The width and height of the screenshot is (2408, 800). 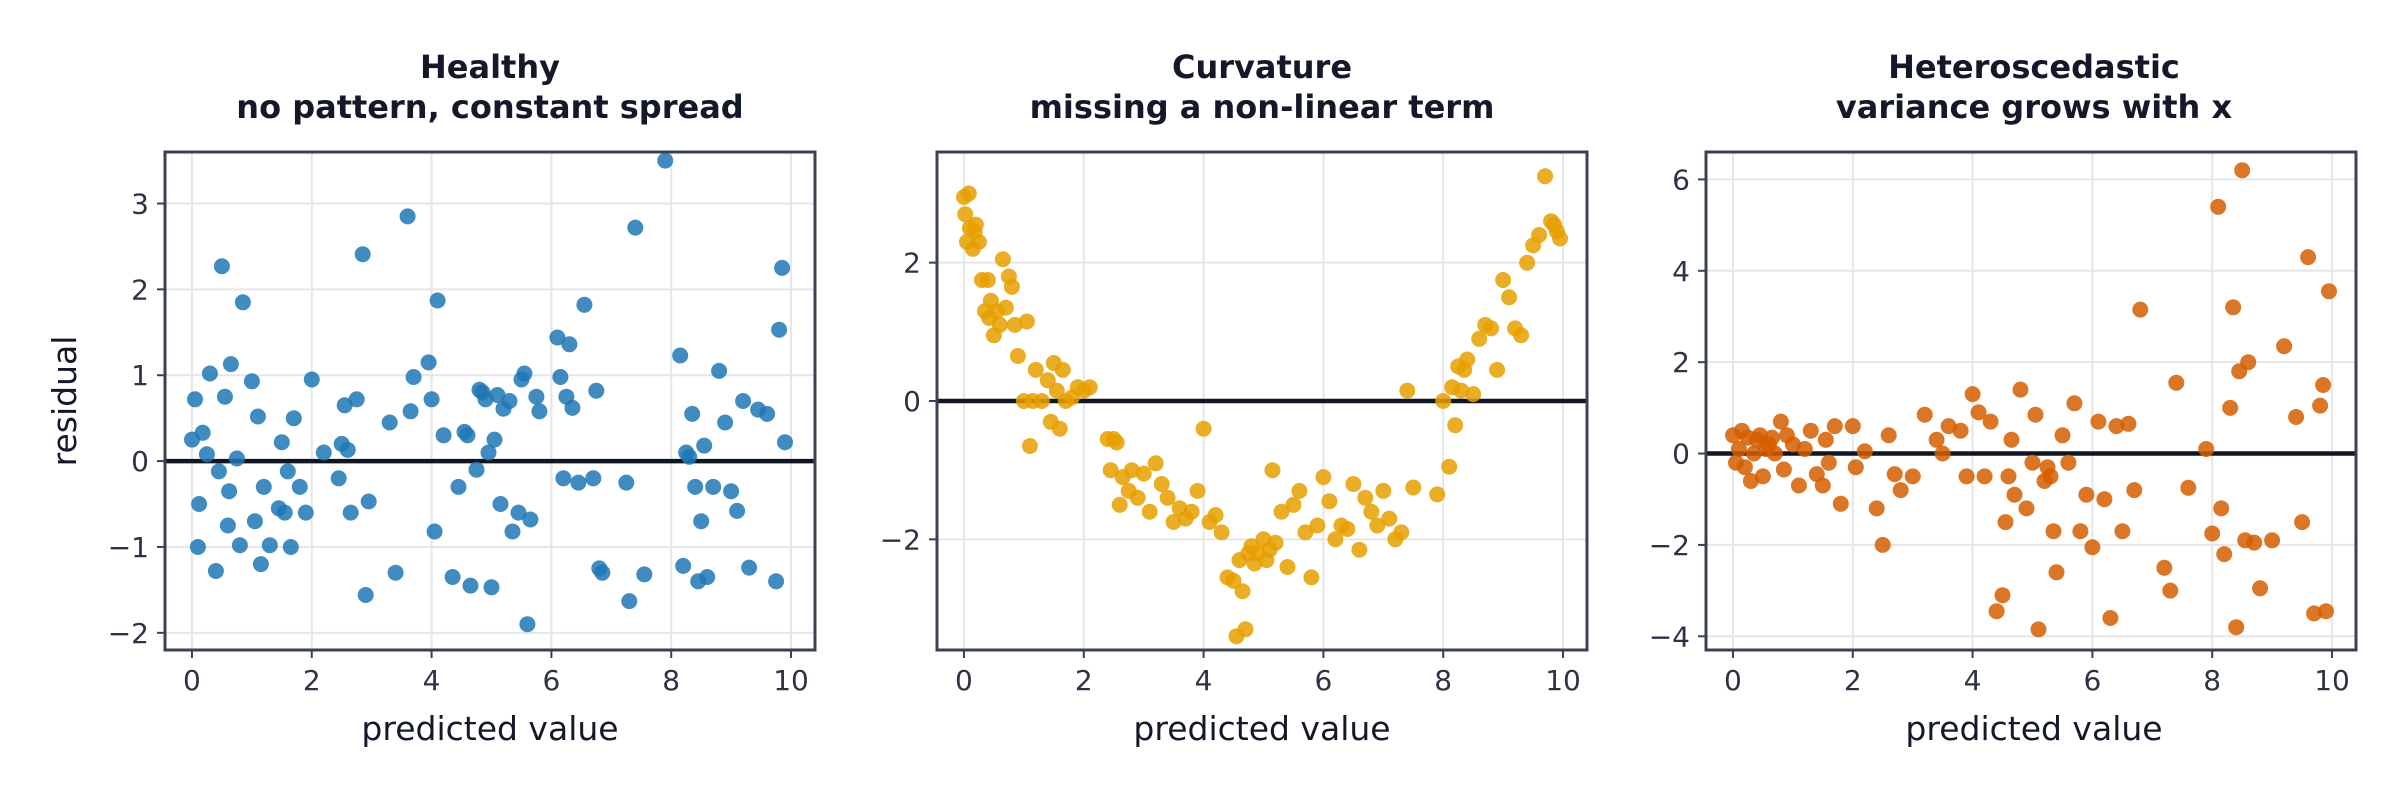 What do you see at coordinates (128, 633) in the screenshot?
I see `y-tick-label: −2` at bounding box center [128, 633].